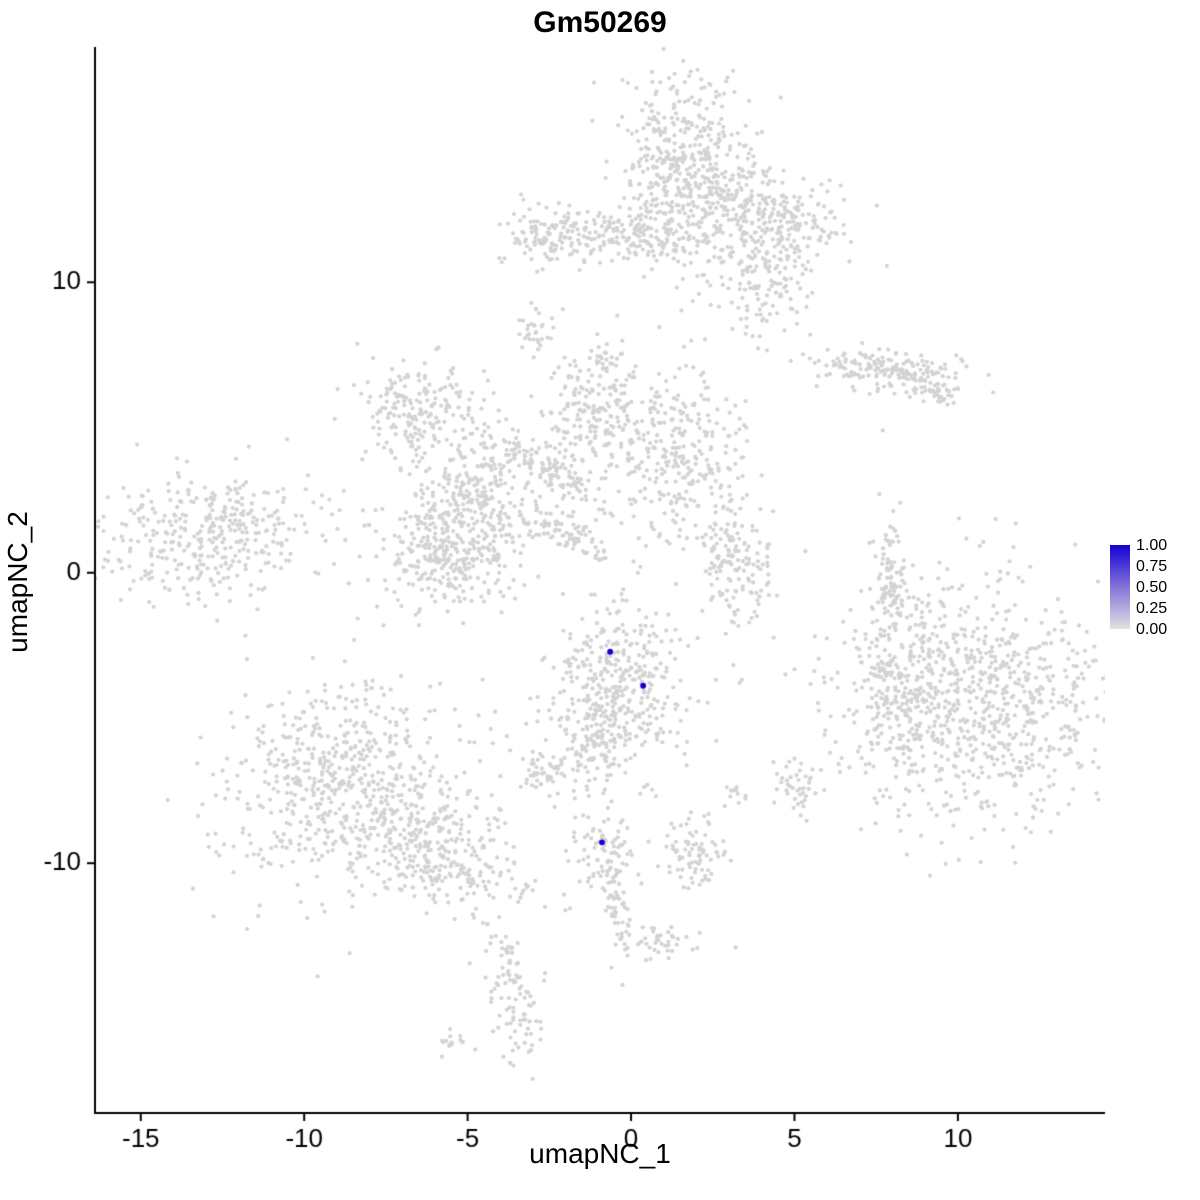  What do you see at coordinates (600, 1153) in the screenshot?
I see `x-axis-label: umapNC_1` at bounding box center [600, 1153].